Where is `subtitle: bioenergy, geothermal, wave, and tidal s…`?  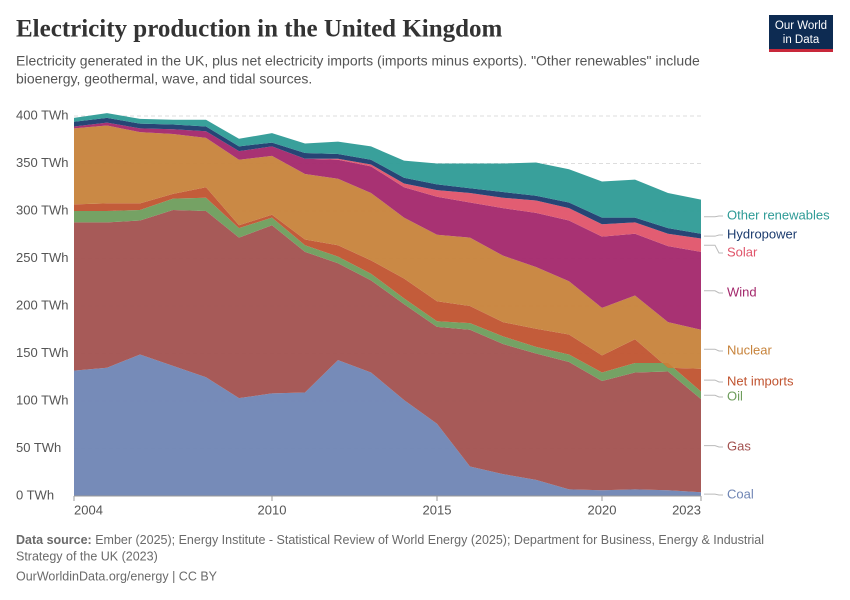
subtitle: bioenergy, geothermal, wave, and tidal s… is located at coordinates (164, 79).